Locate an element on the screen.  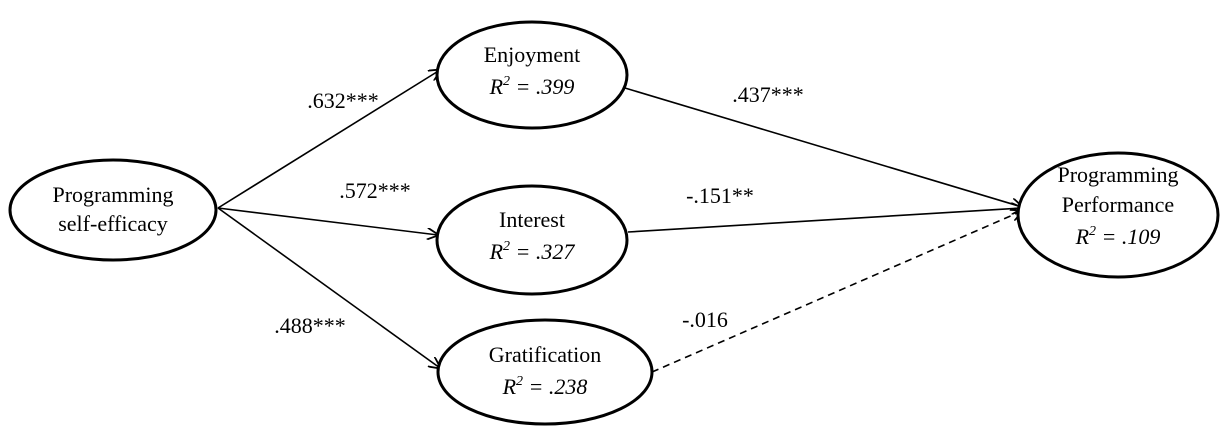
stat-text: = .238 is located at coordinates (555, 386).